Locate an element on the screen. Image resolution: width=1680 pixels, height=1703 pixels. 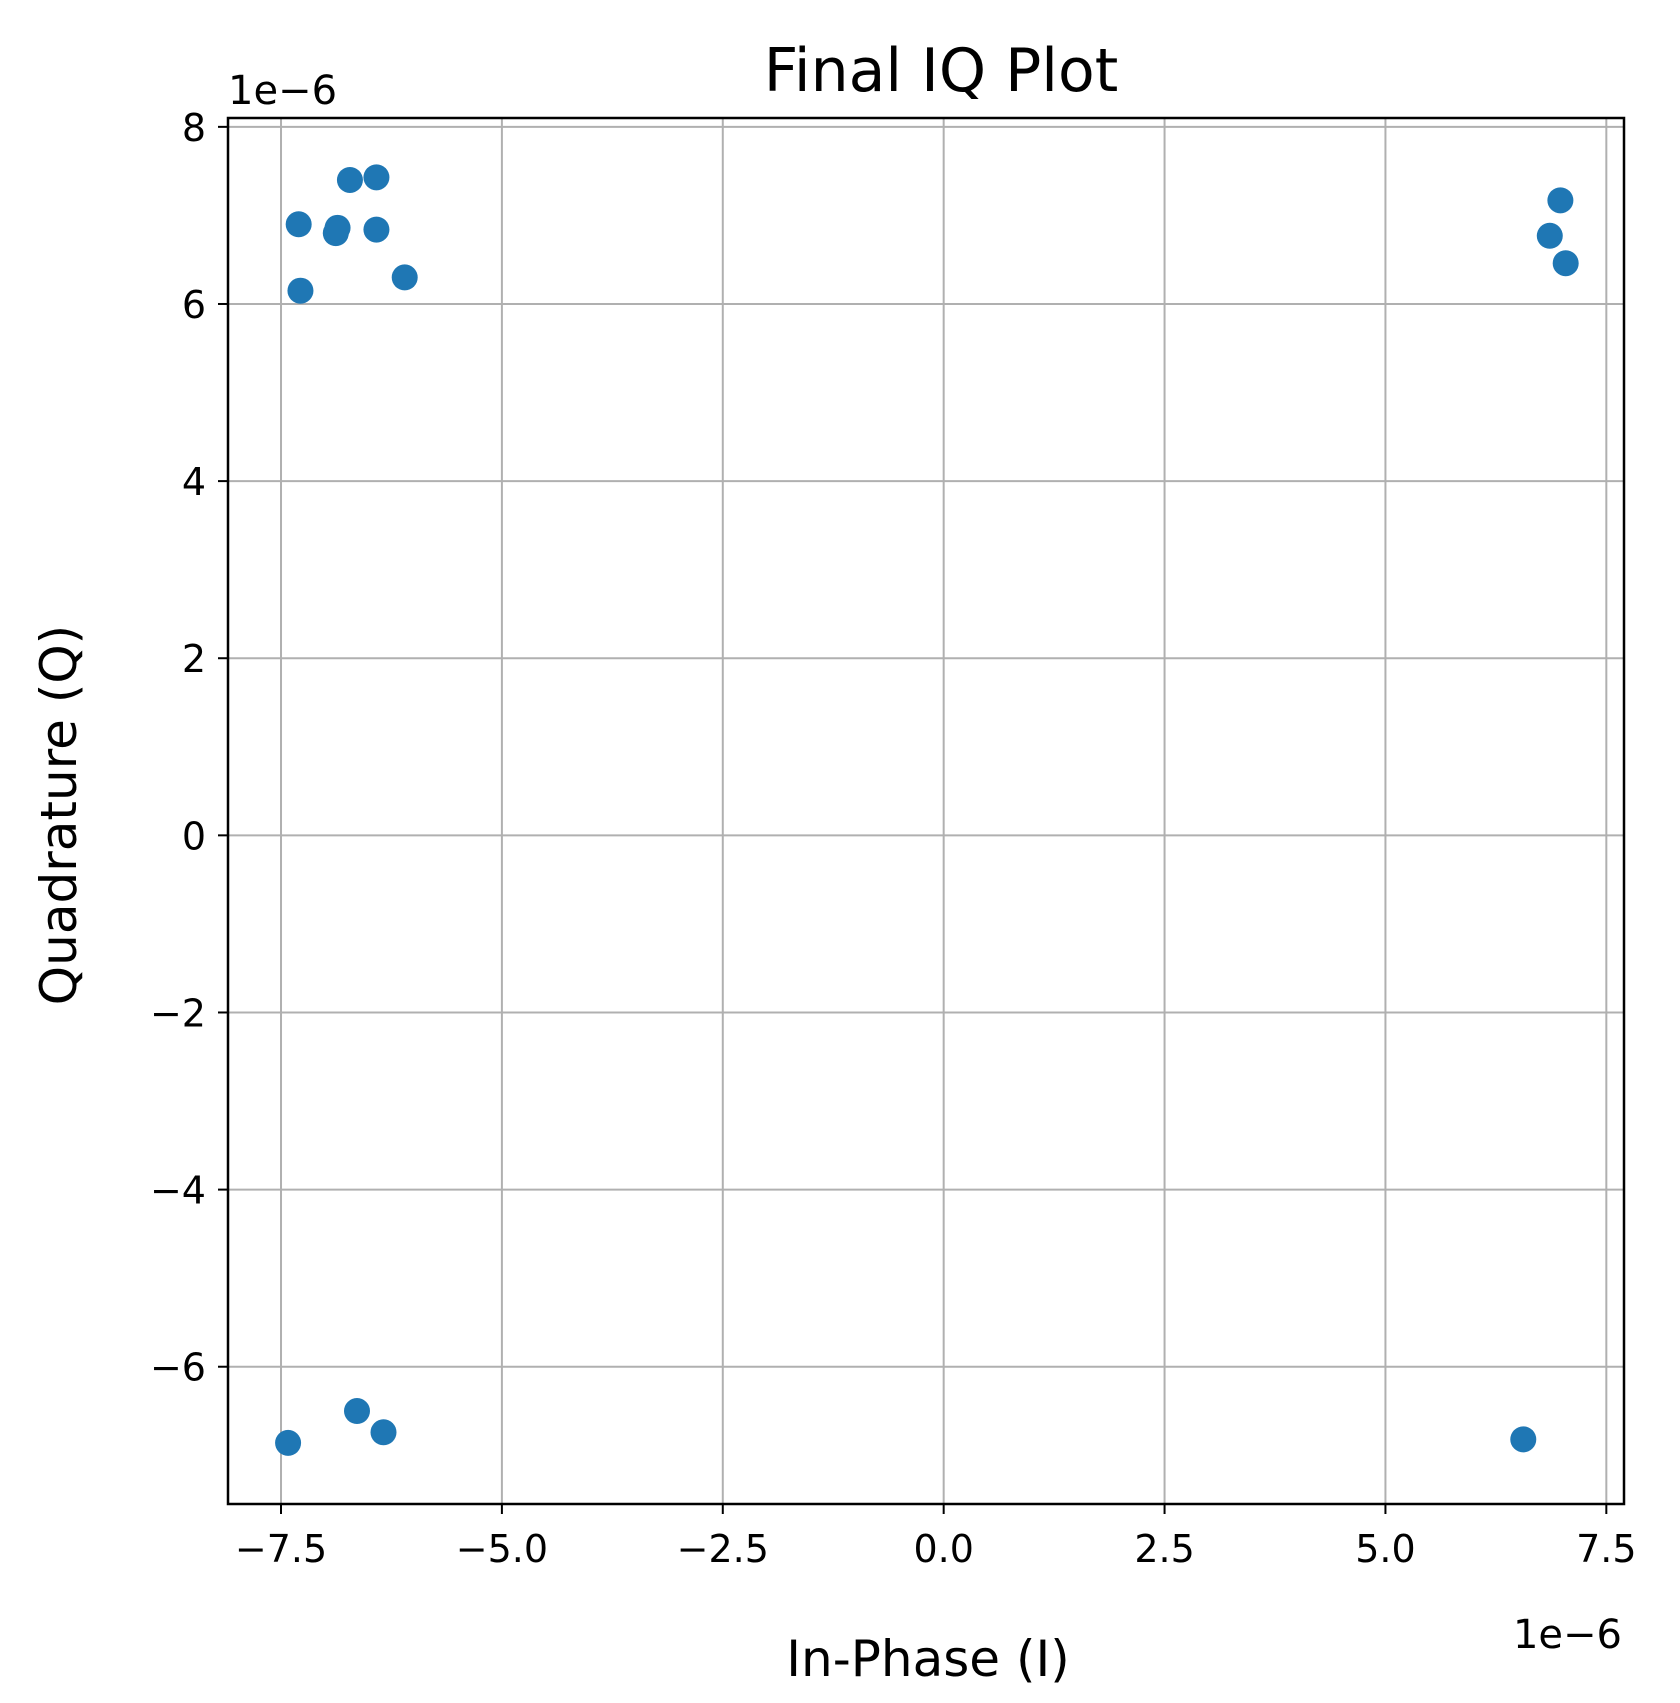
chart-title: Final IQ Plot is located at coordinates (941, 71).